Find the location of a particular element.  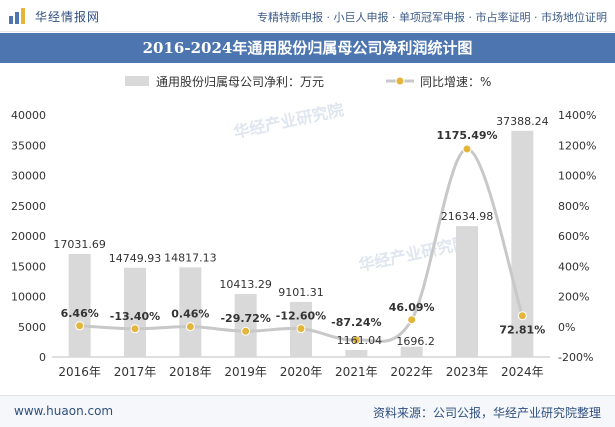

y-left-tick-label: 35000 is located at coordinates (28, 145).